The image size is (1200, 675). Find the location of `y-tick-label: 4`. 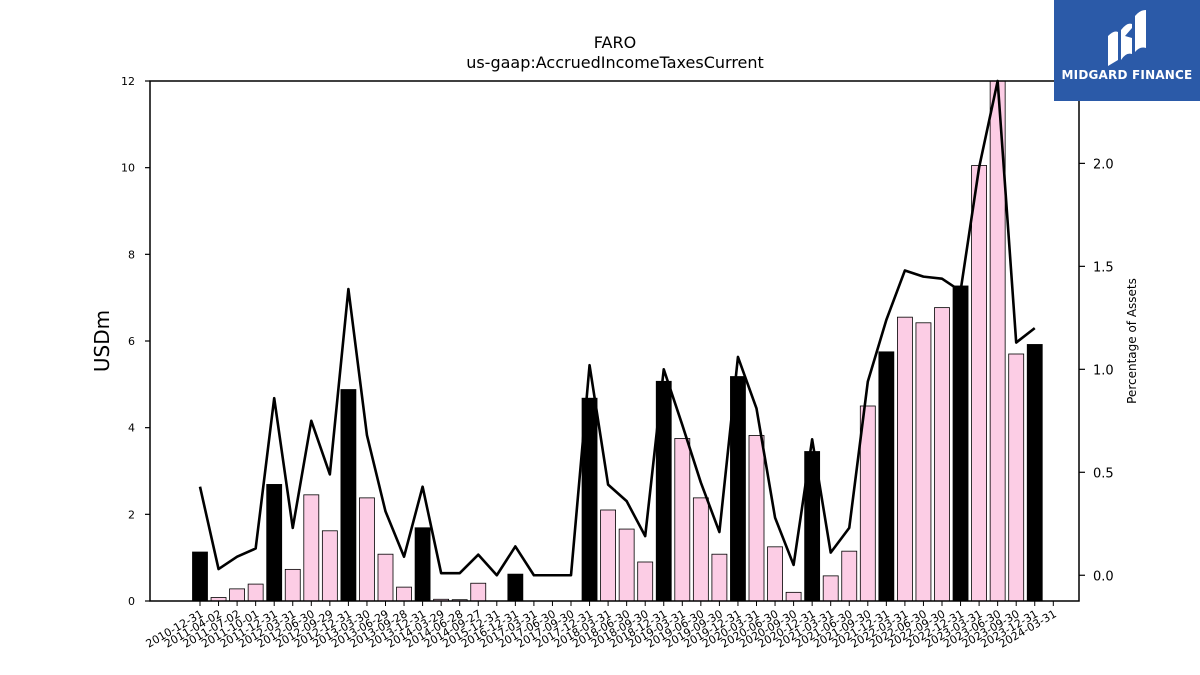

y-tick-label: 4 is located at coordinates (131, 428).